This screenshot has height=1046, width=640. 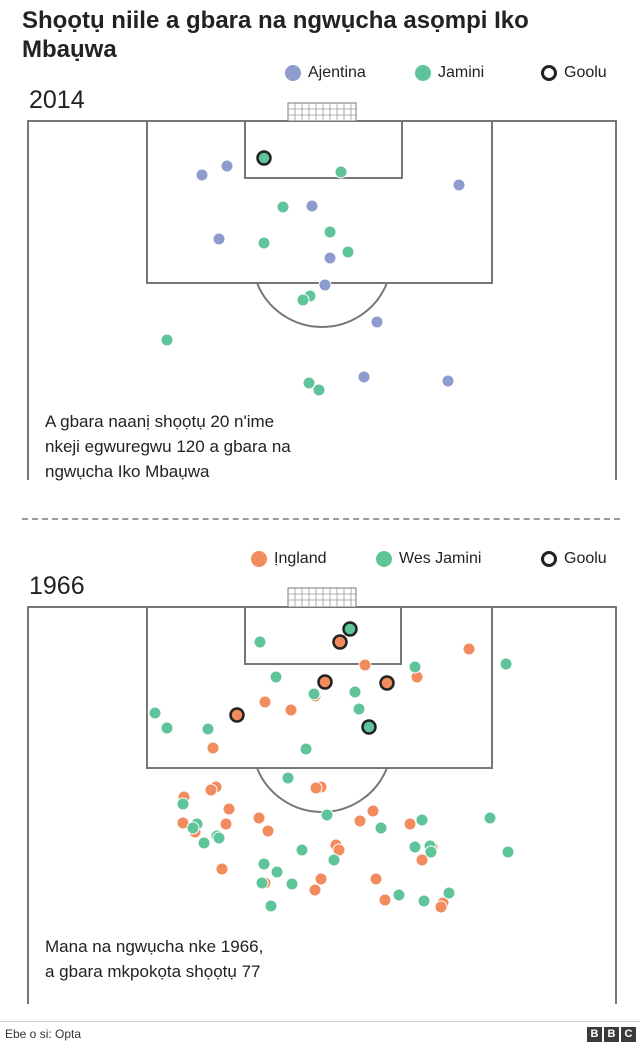 I want to click on note-1966-line-2: a gbara mkpokọta shọọtụ 77, so click(x=153, y=971).